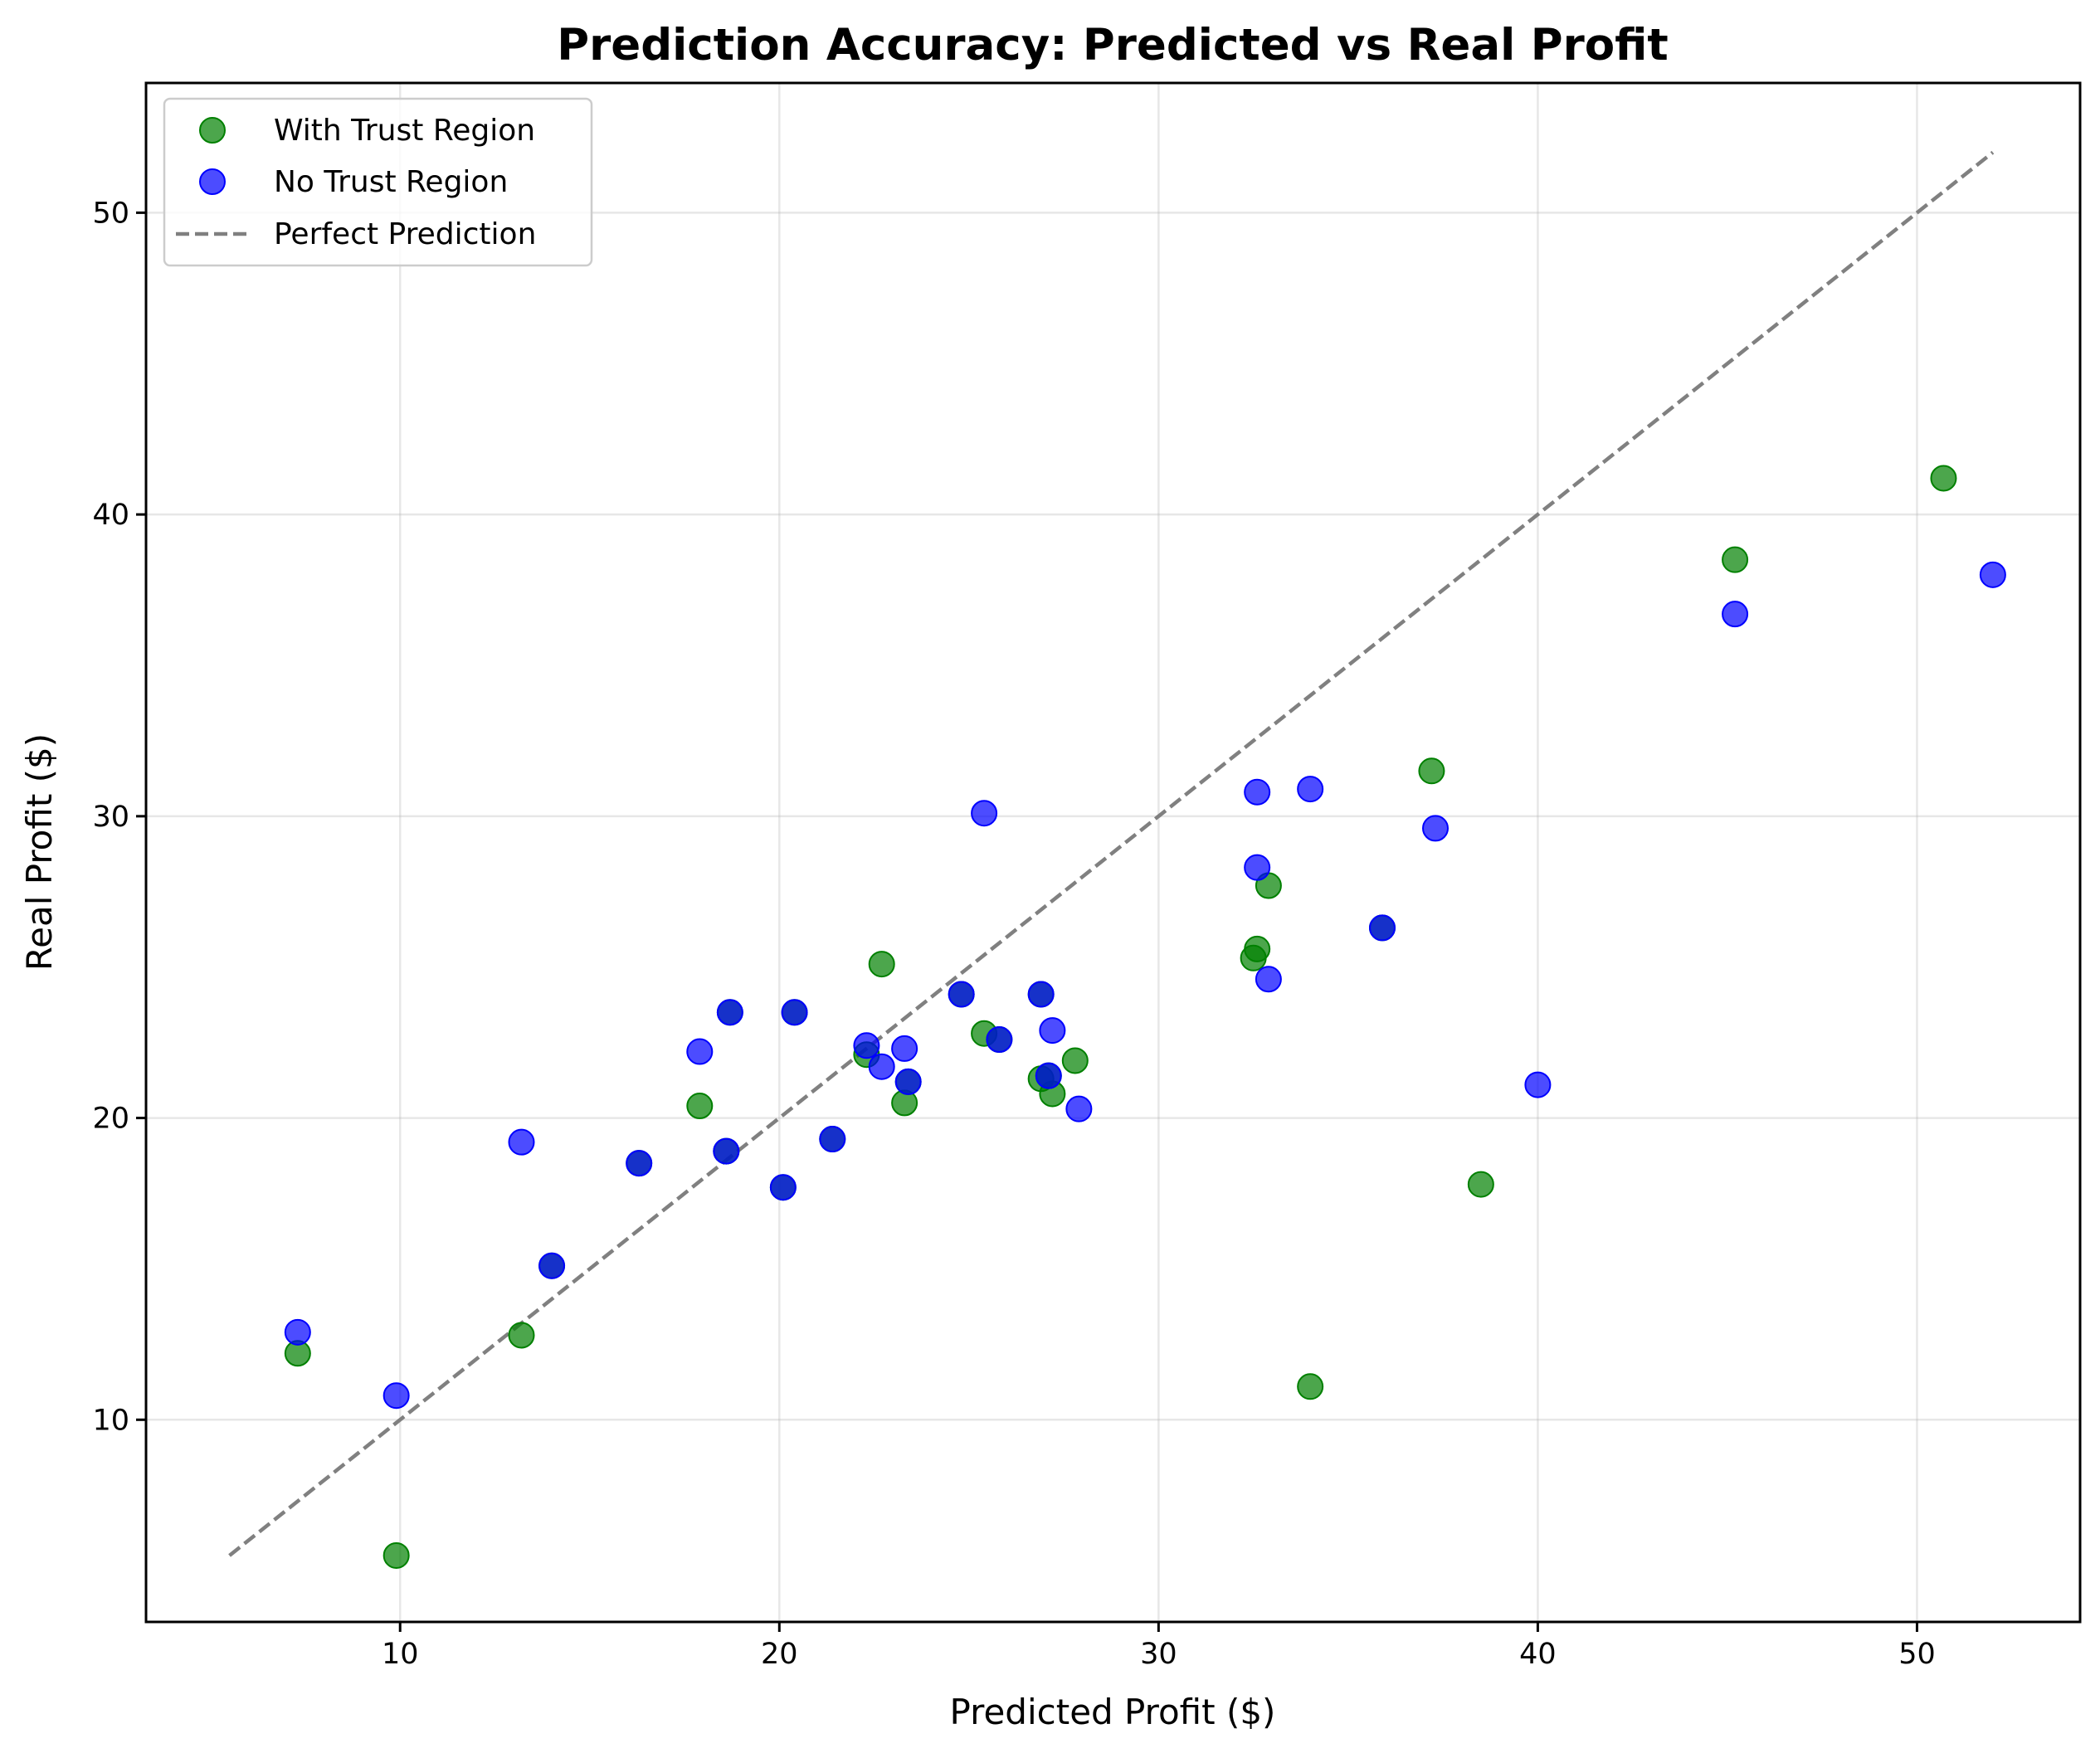 The width and height of the screenshot is (2100, 1753). I want to click on y-tick-label: 10, so click(110, 1420).